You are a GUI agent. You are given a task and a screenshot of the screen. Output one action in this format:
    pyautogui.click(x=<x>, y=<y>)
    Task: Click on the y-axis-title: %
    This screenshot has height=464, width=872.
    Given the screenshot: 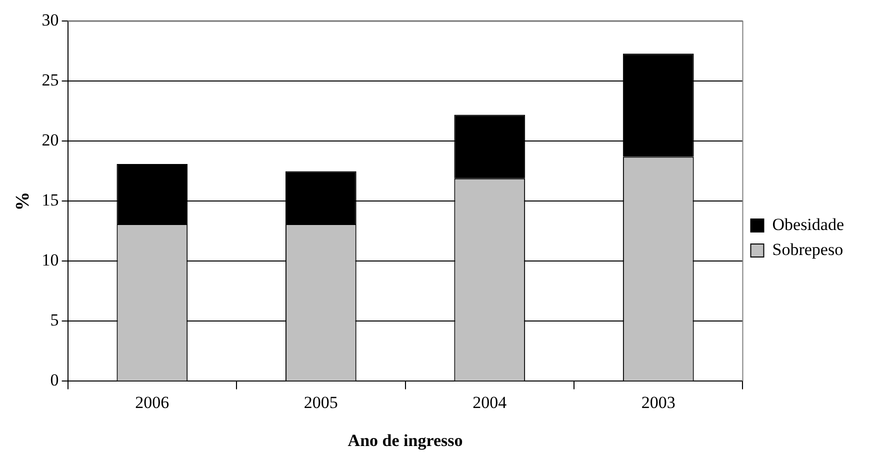 What is the action you would take?
    pyautogui.click(x=23, y=201)
    